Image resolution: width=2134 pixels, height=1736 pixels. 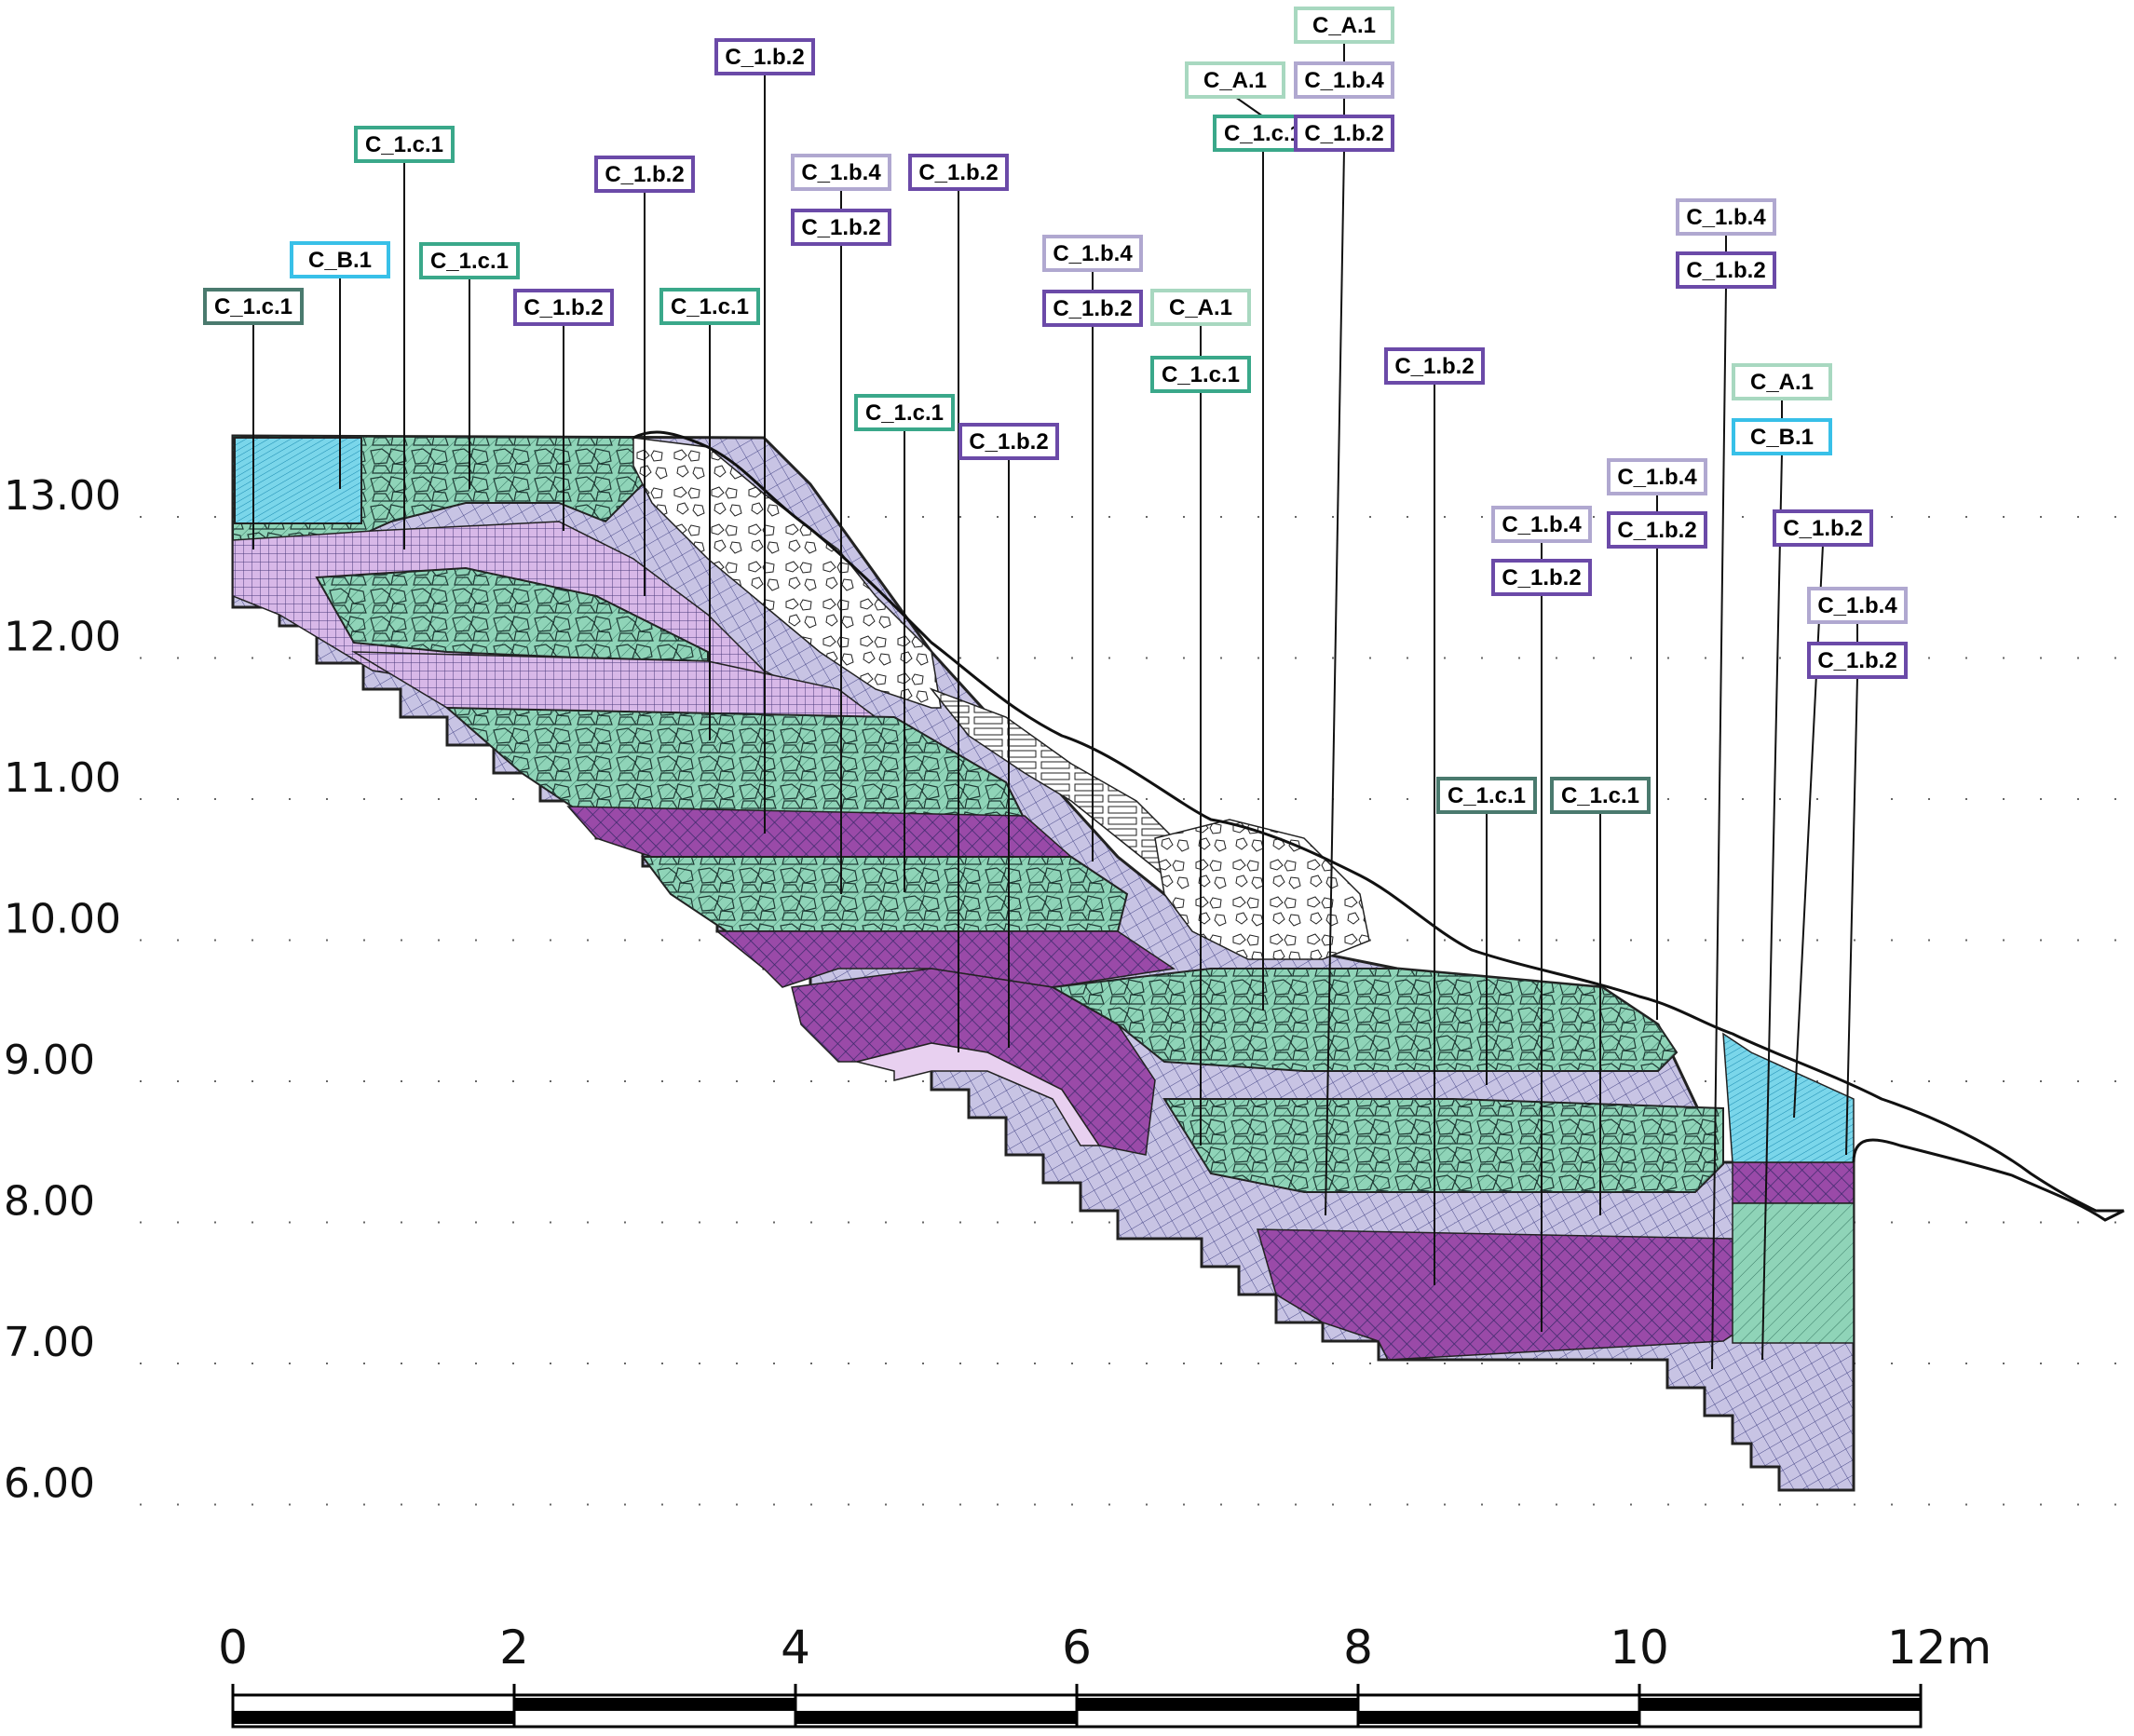 What do you see at coordinates (63, 990) in the screenshot?
I see `elevation-labels: 13.00 12.00 11.00 10.00 9.00 8.00 7.00 6.00` at bounding box center [63, 990].